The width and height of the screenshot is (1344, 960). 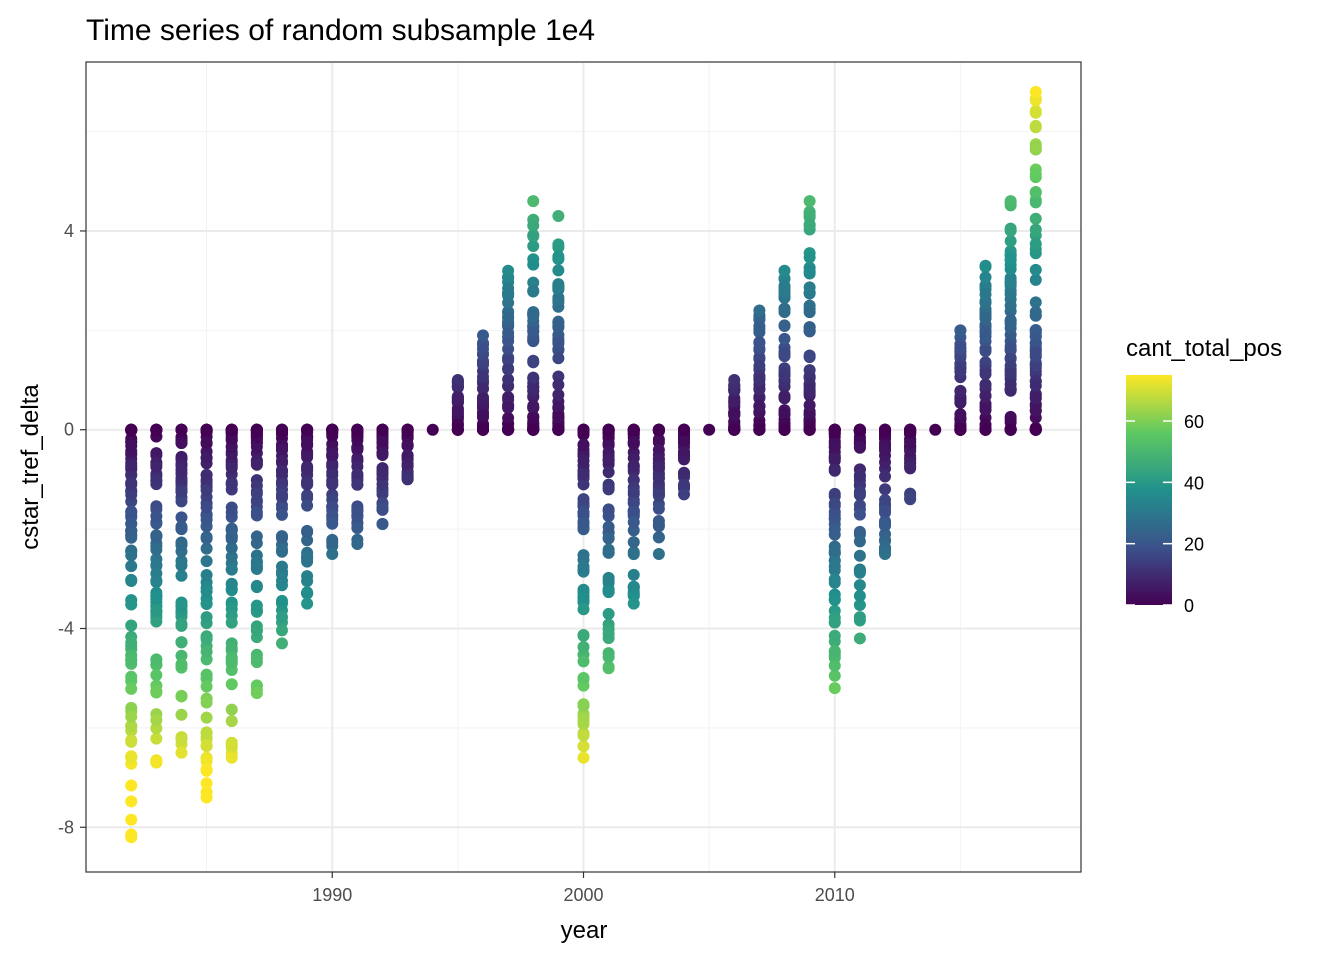 I want to click on legend-tick-label: 40, so click(x=1194, y=483).